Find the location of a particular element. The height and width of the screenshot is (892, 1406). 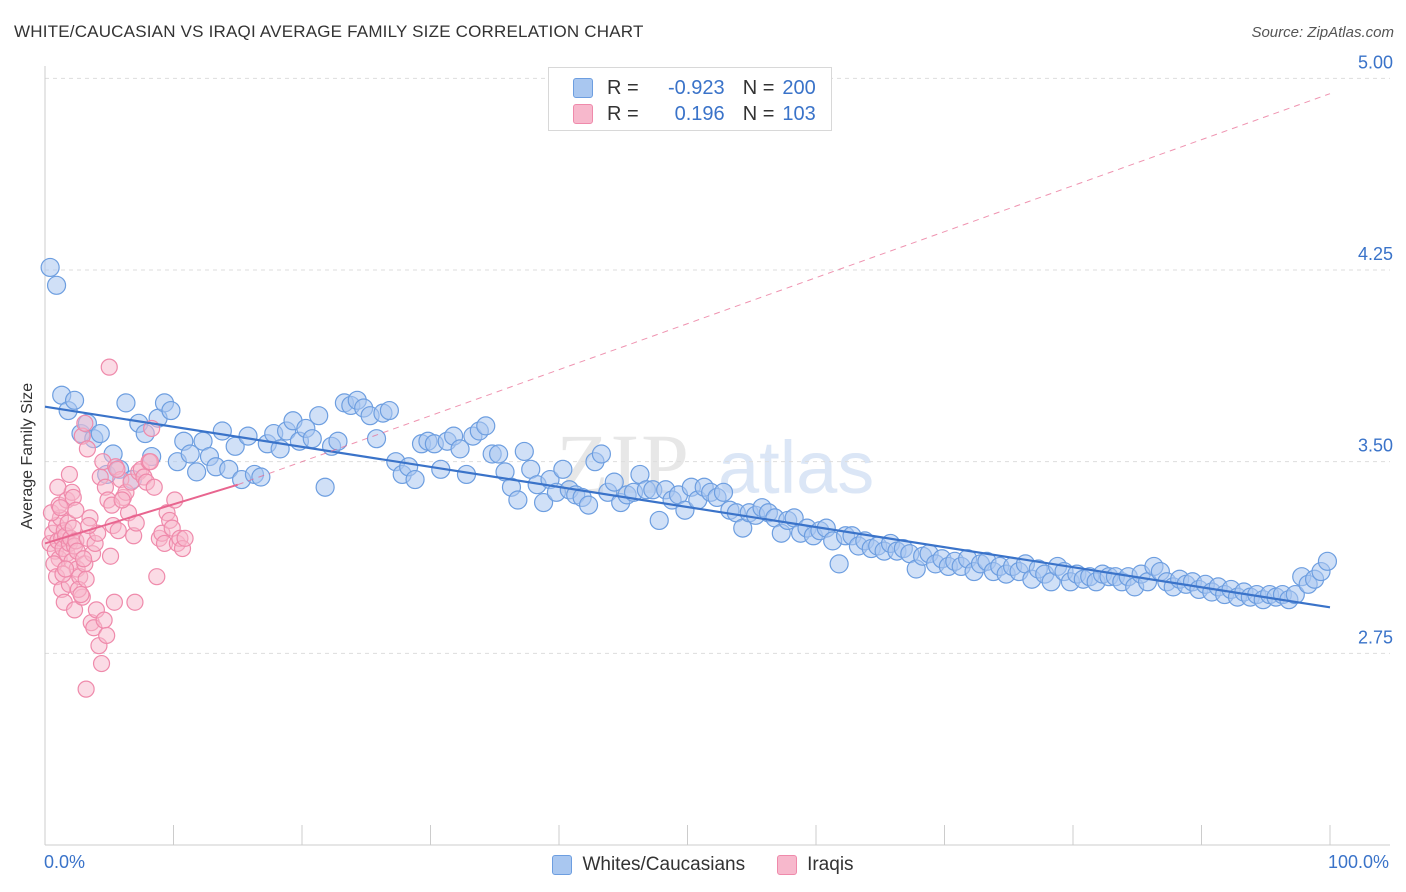

series-swatch-iraqis is located at coordinates (787, 865).